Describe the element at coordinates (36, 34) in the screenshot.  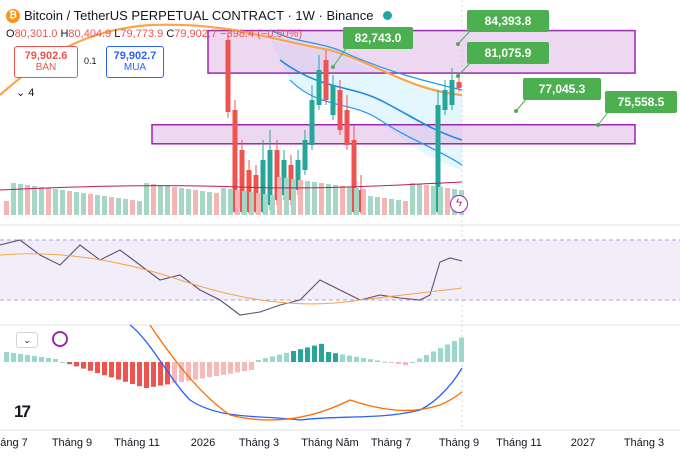
I see `open-value: 80,301.0` at that location.